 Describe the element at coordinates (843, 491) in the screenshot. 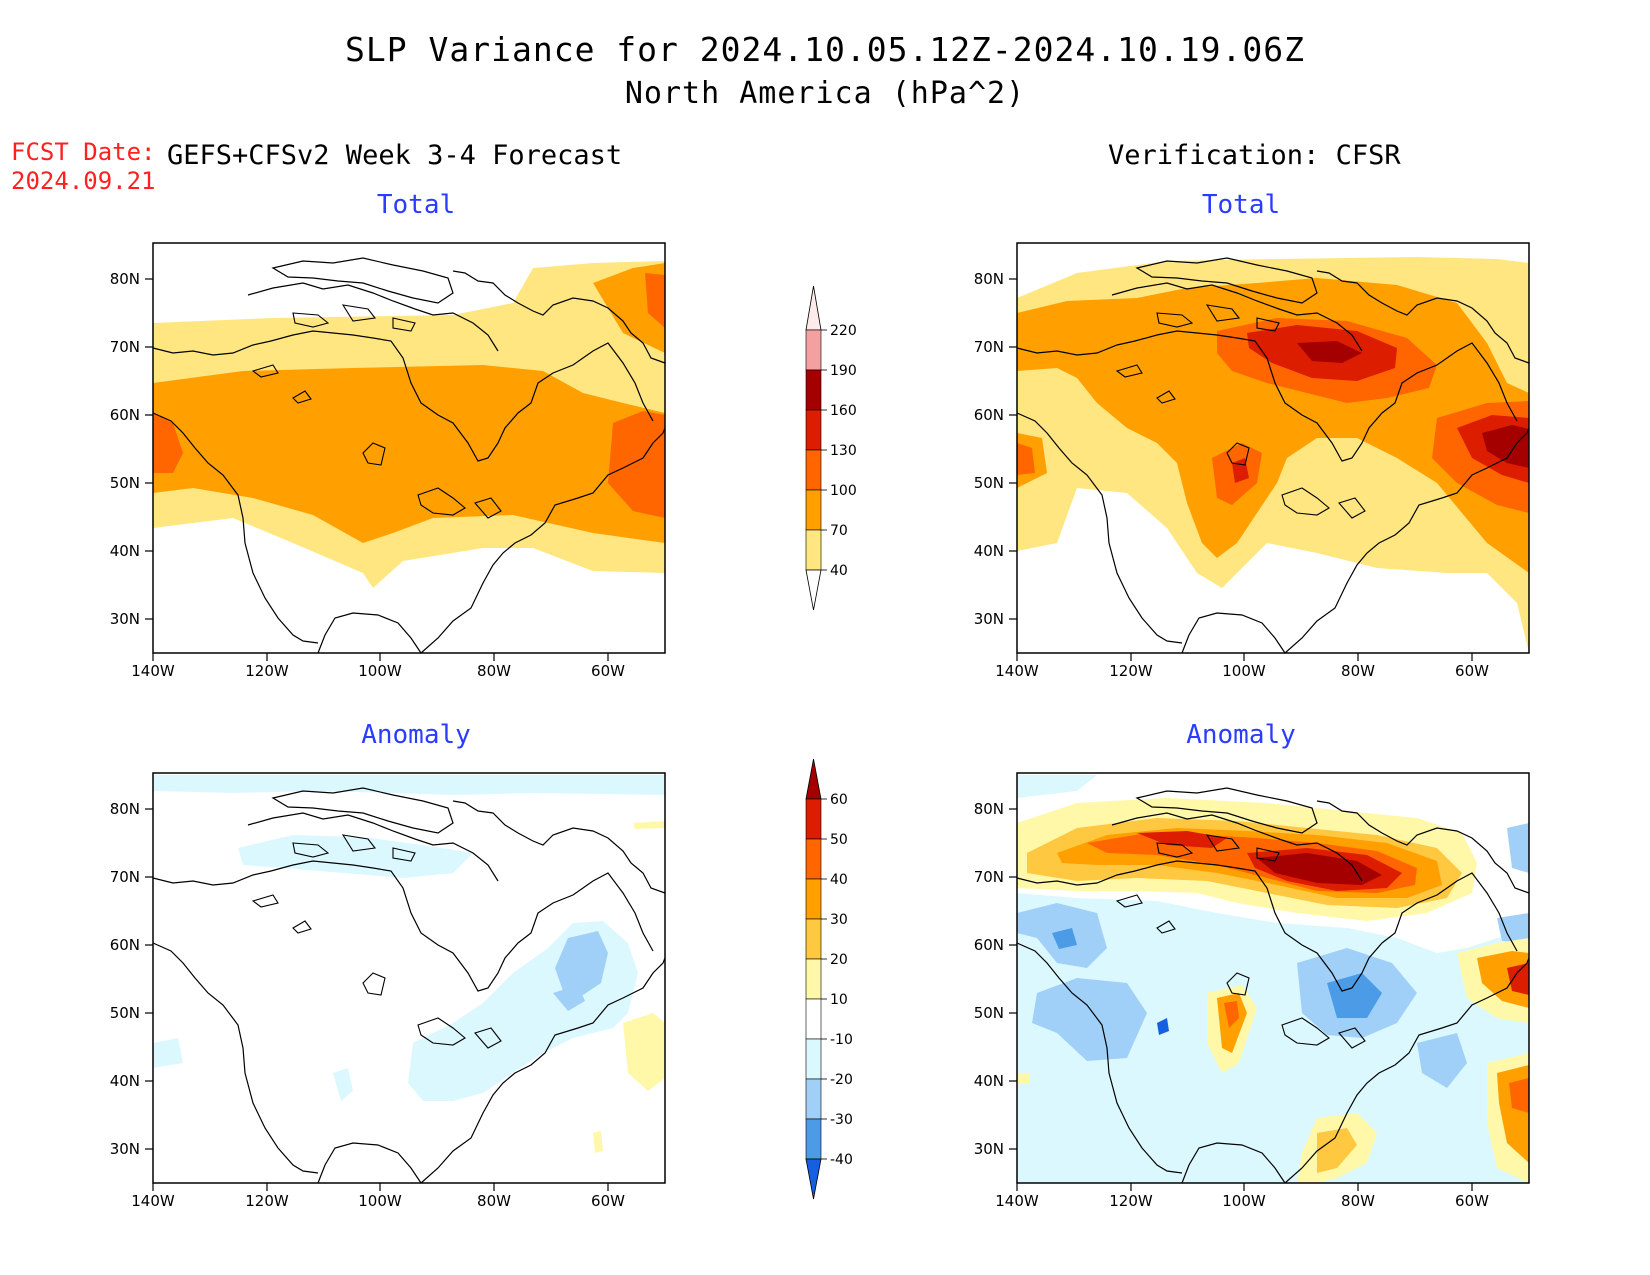

I see `colorbar-label: 100` at that location.